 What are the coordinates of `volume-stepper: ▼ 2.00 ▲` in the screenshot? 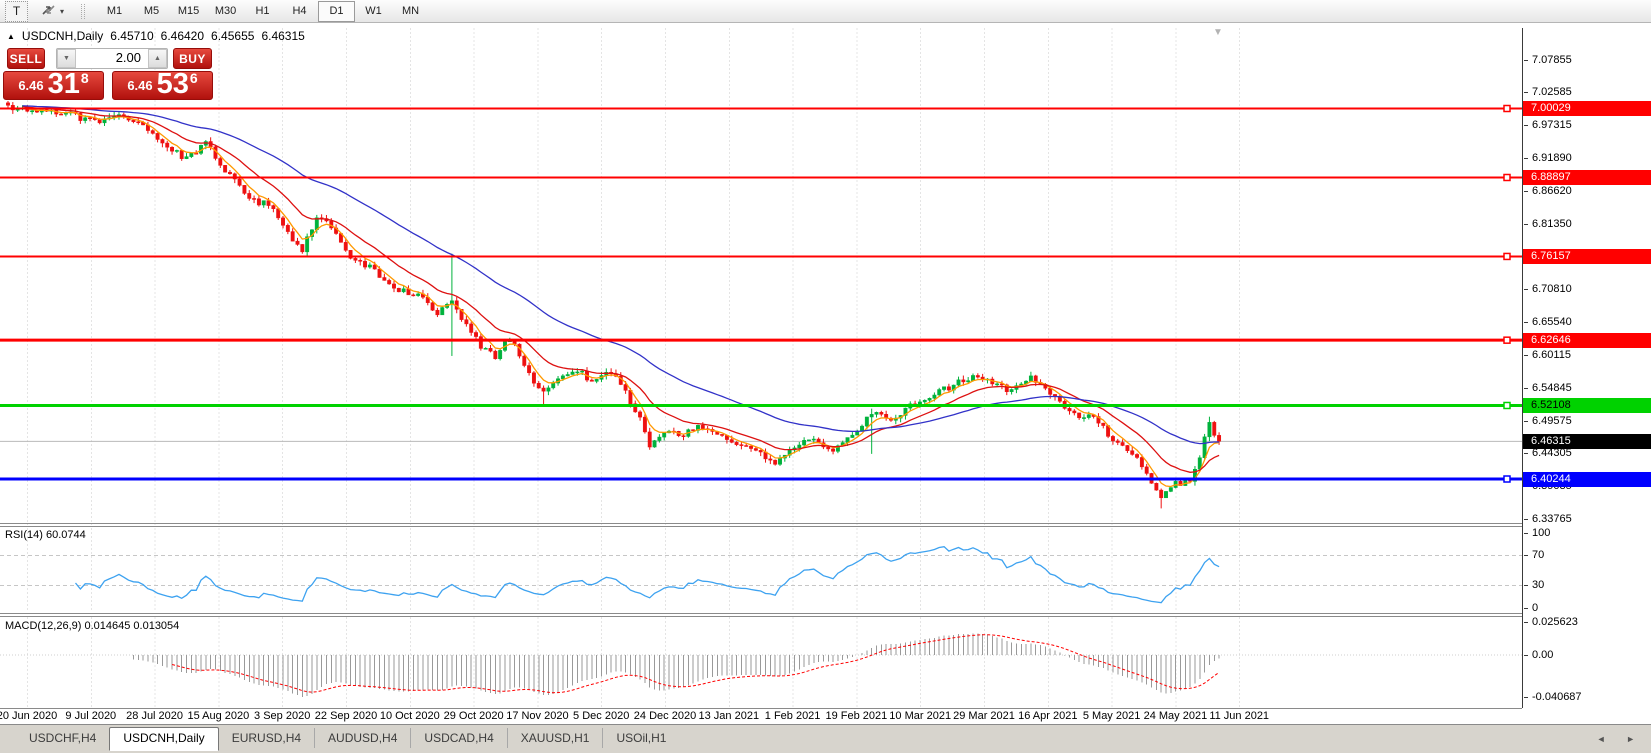 It's located at (112, 58).